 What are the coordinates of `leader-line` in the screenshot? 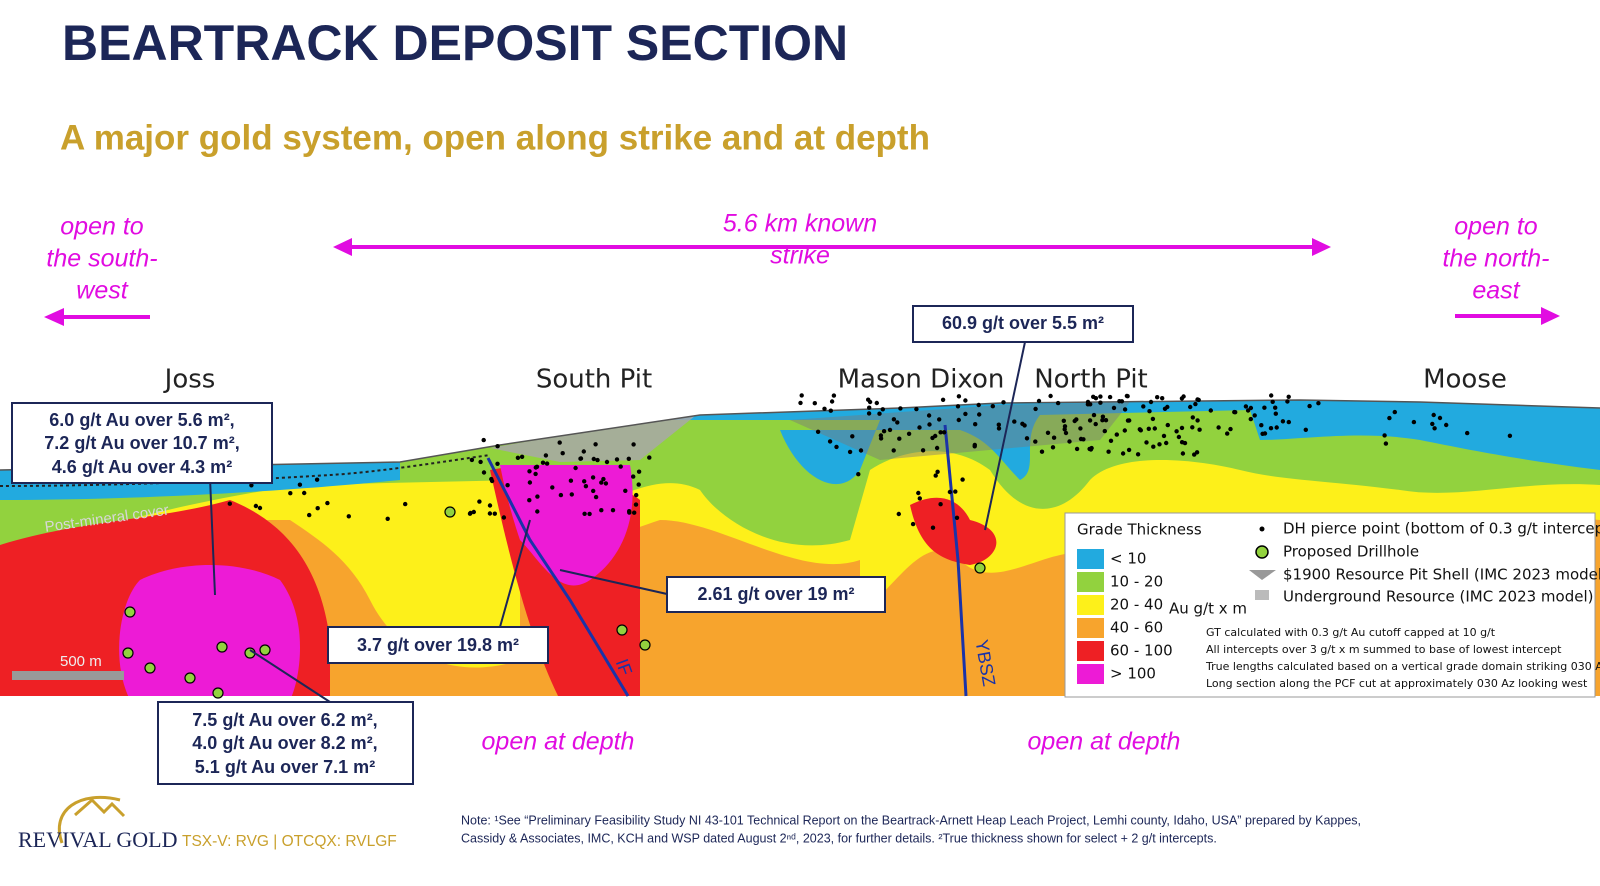 It's located at (1005, 436).